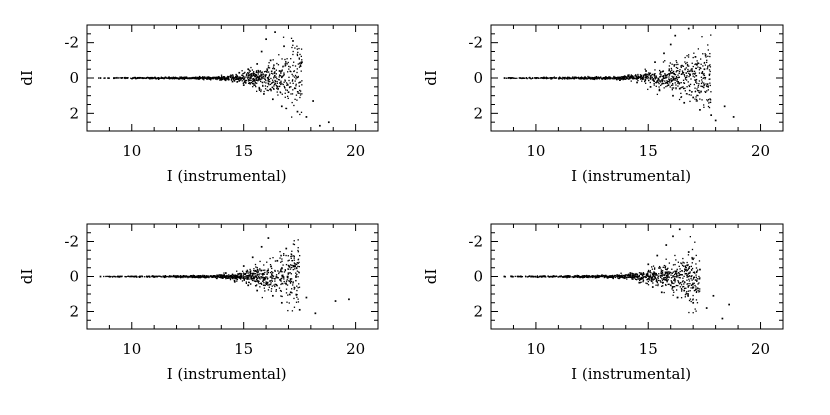  What do you see at coordinates (71, 242) in the screenshot?
I see `y-tick-label: -2` at bounding box center [71, 242].